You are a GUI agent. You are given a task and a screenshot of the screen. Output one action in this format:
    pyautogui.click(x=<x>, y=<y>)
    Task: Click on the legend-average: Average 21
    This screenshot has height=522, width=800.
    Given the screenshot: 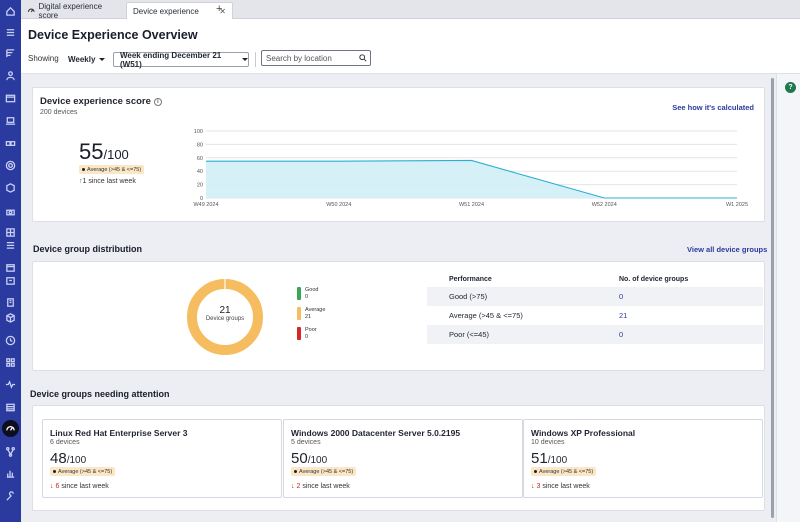 What is the action you would take?
    pyautogui.click(x=311, y=314)
    